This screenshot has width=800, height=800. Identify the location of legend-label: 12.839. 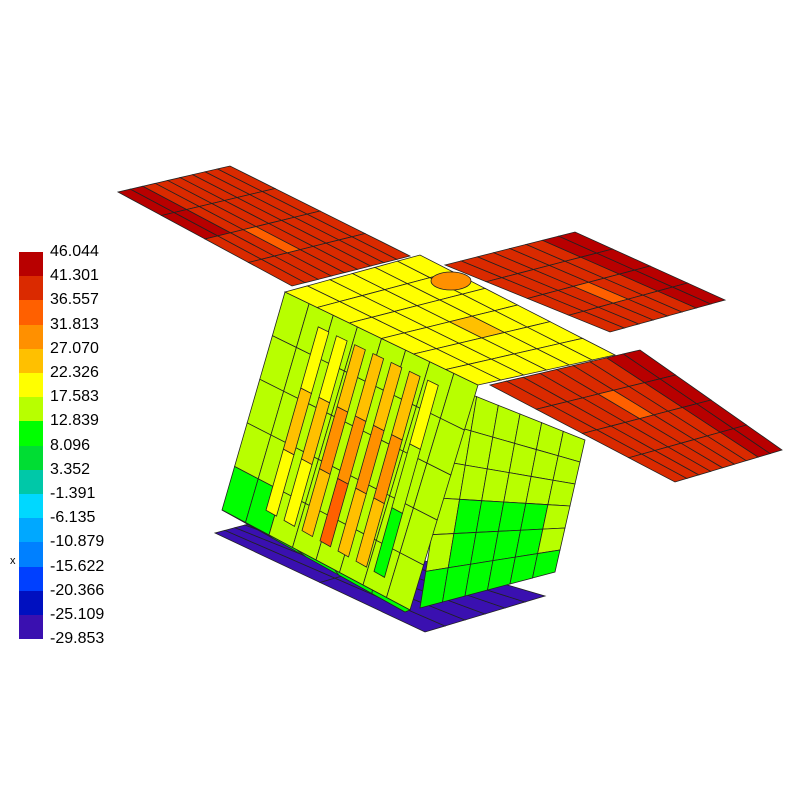
(74, 421).